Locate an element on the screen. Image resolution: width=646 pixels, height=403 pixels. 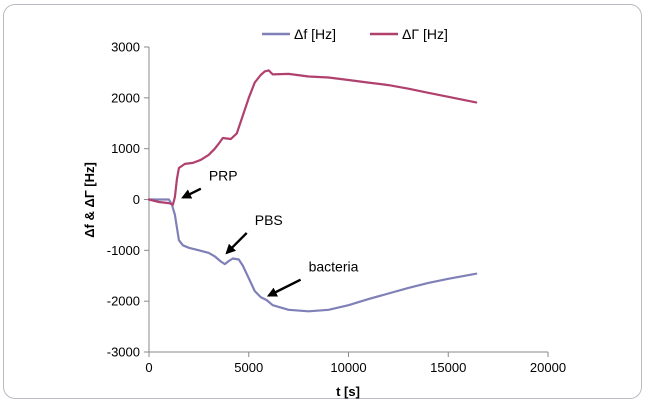
x-tick-label: 15000 is located at coordinates (448, 367).